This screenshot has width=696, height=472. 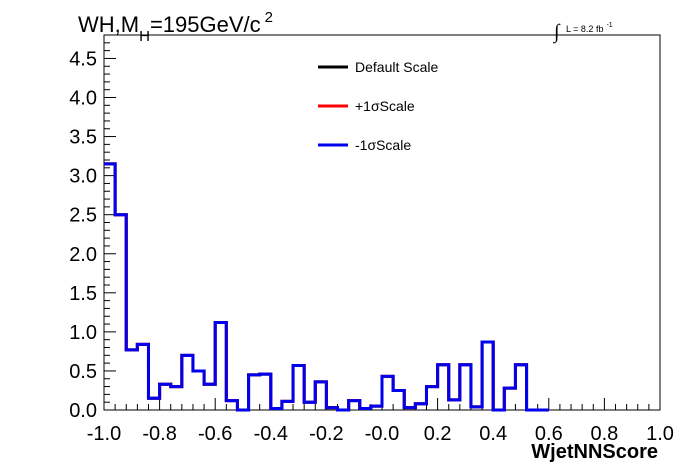 What do you see at coordinates (205, 24) in the screenshot?
I see `chart-title-rest: =195GeV/c` at bounding box center [205, 24].